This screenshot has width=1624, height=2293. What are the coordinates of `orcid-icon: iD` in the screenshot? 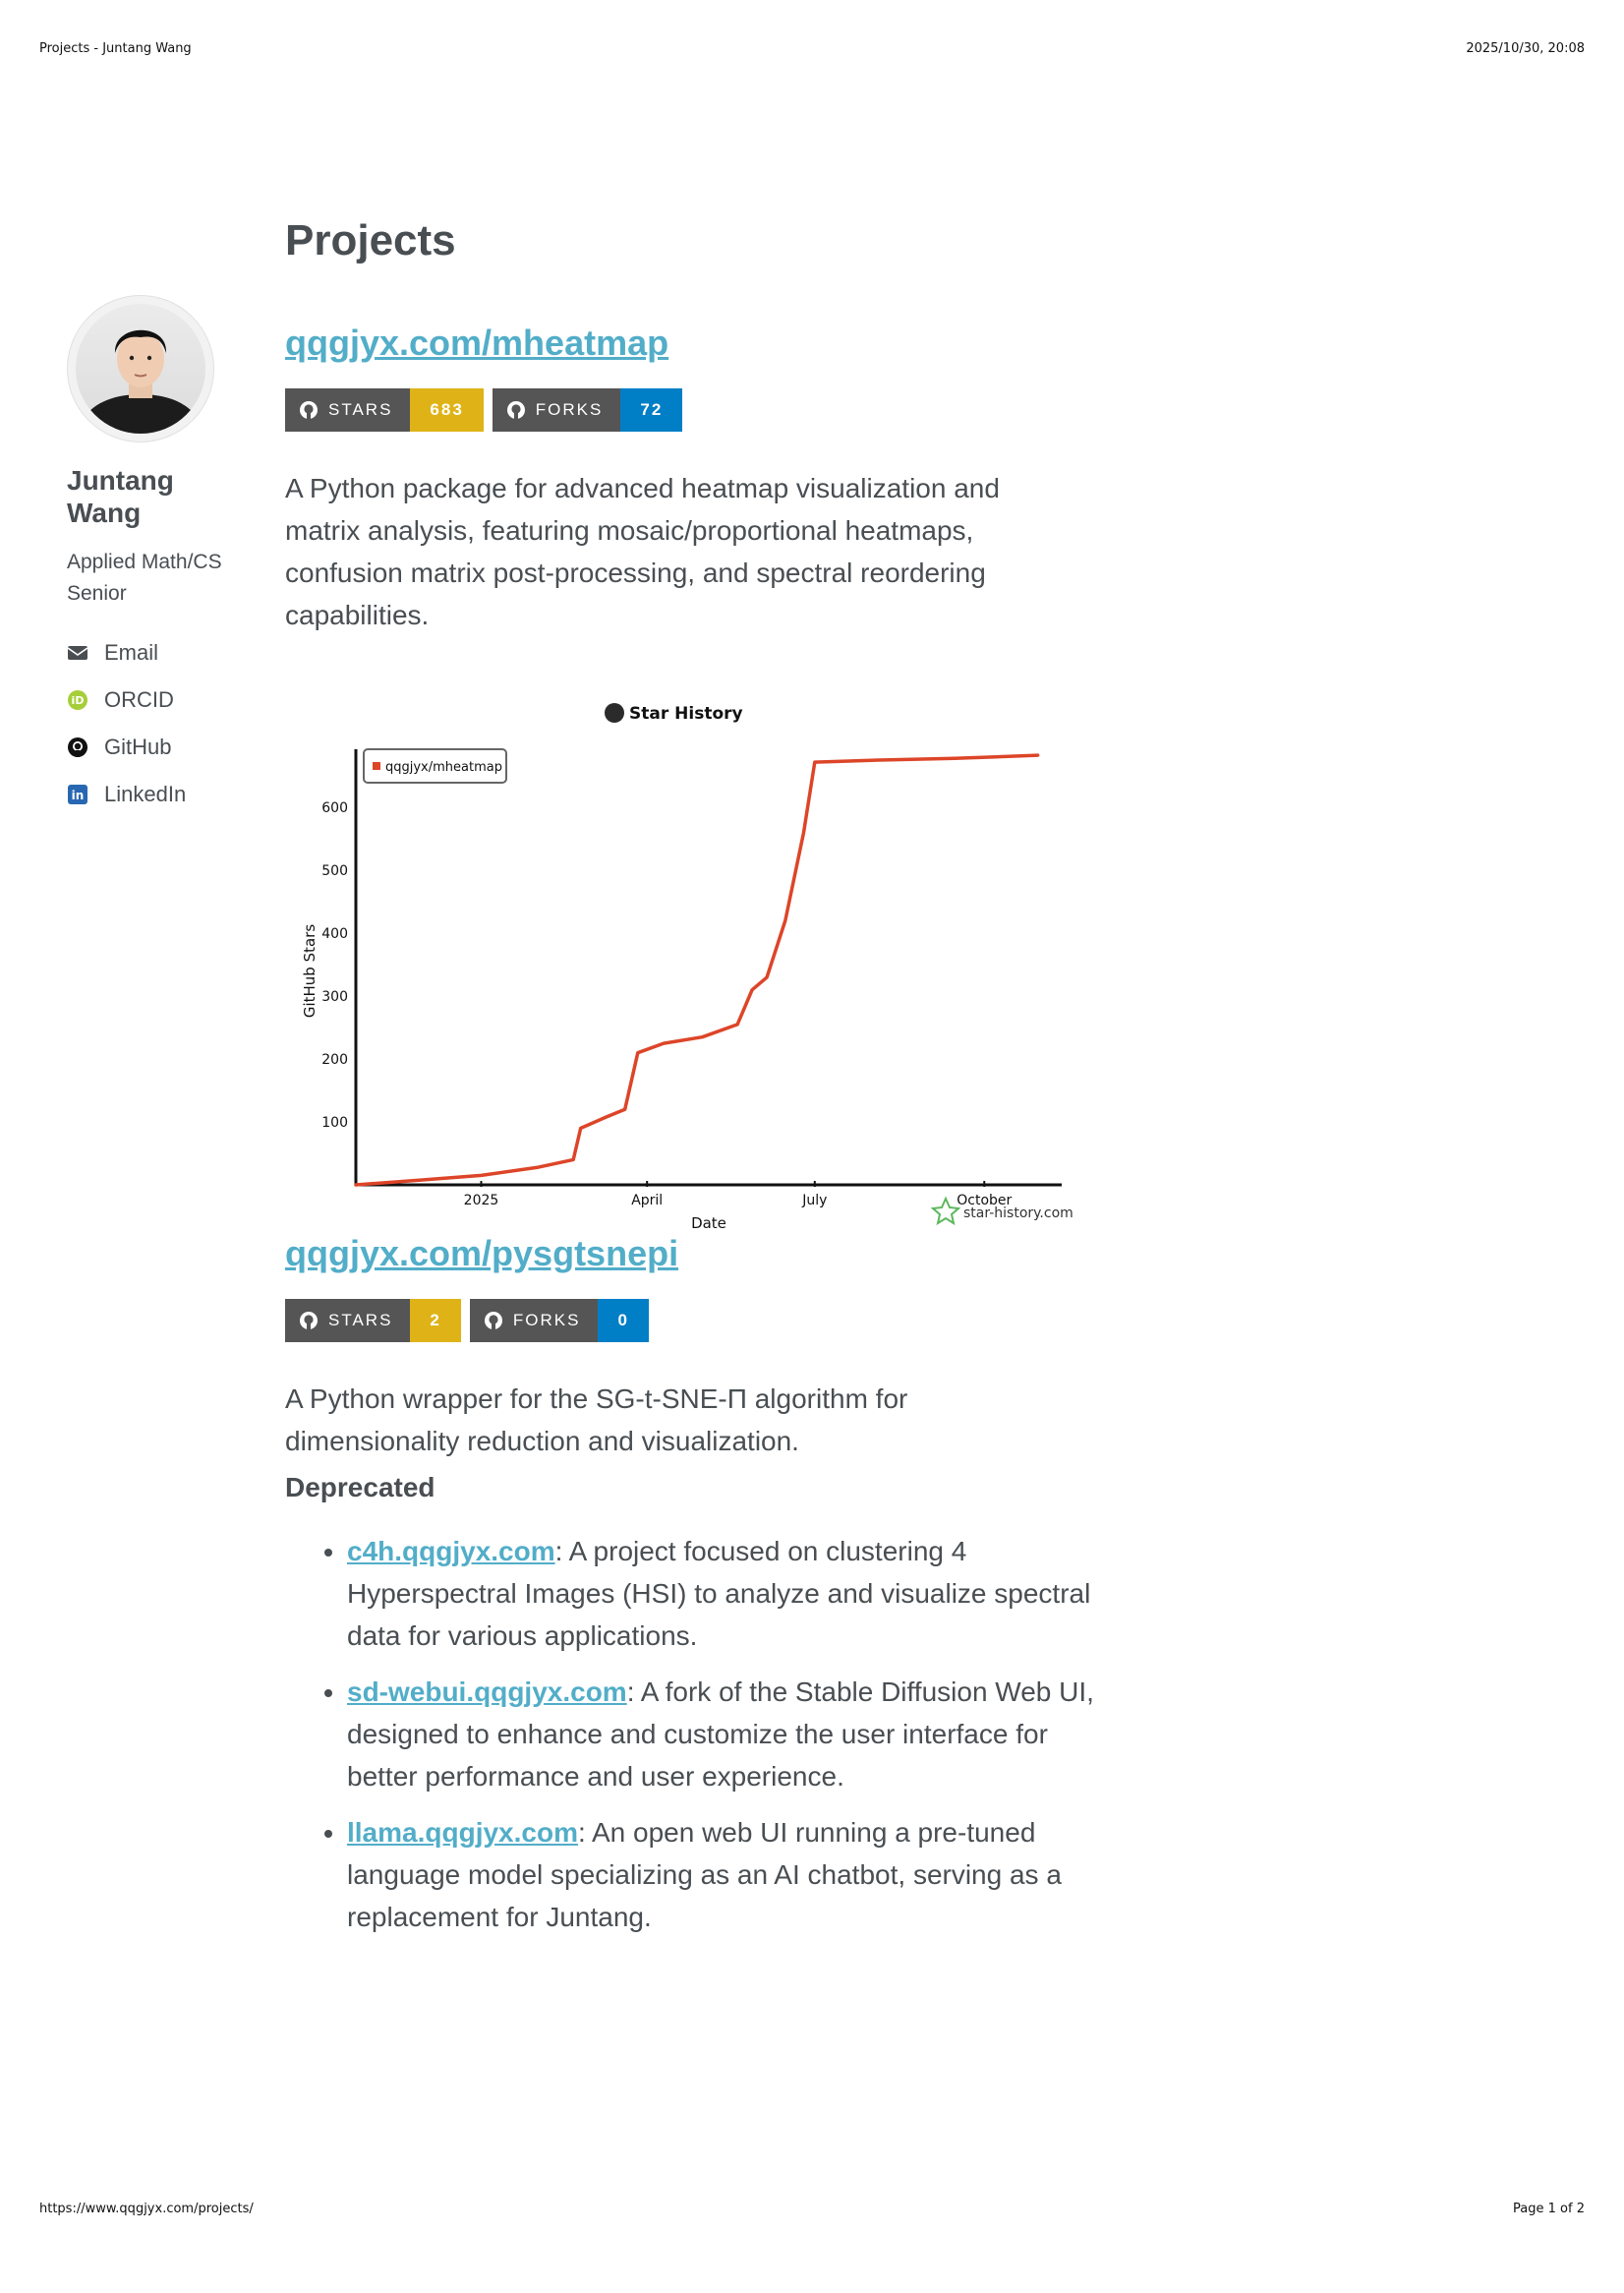 It's located at (77, 700).